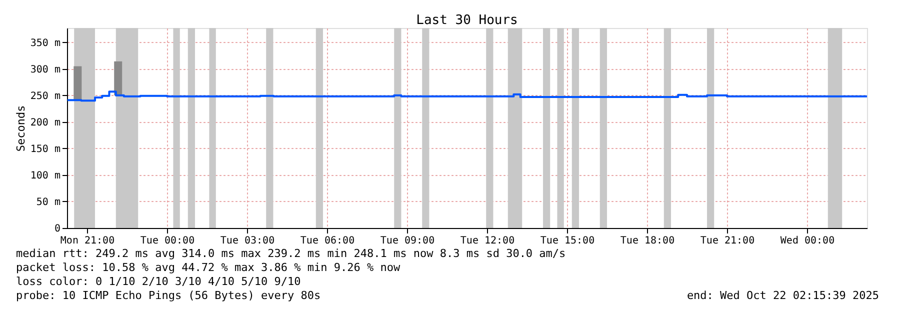 The width and height of the screenshot is (897, 310). What do you see at coordinates (407, 241) in the screenshot?
I see `x-tick-label: Tue 09:00` at bounding box center [407, 241].